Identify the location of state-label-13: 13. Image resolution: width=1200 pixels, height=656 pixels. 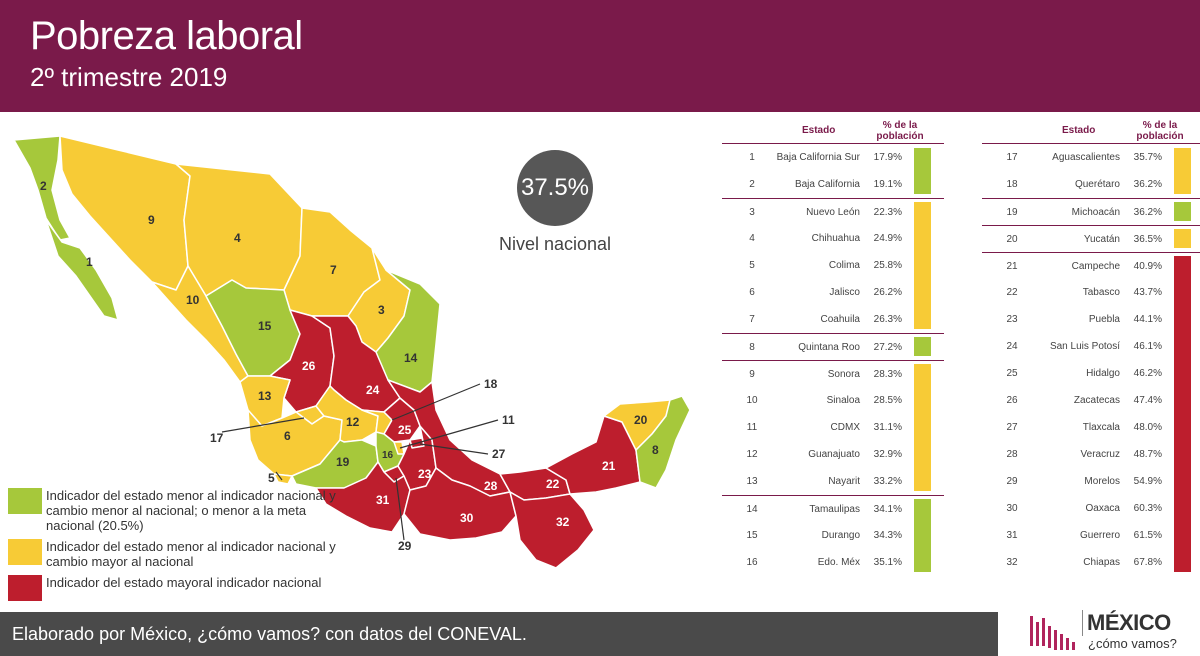
(265, 396).